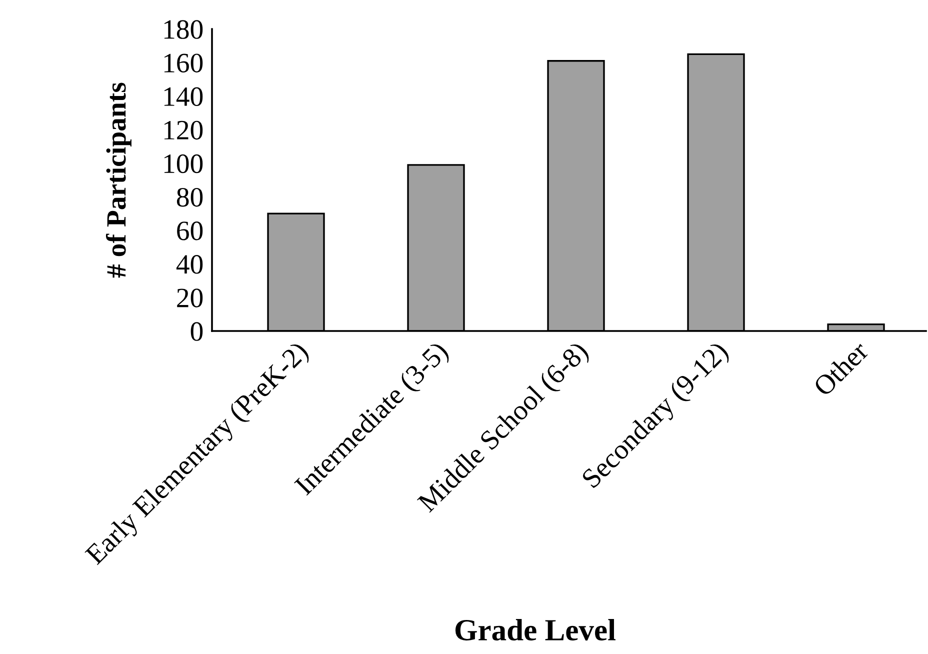 The image size is (928, 654). Describe the element at coordinates (190, 298) in the screenshot. I see `y-tick-label: 20` at that location.